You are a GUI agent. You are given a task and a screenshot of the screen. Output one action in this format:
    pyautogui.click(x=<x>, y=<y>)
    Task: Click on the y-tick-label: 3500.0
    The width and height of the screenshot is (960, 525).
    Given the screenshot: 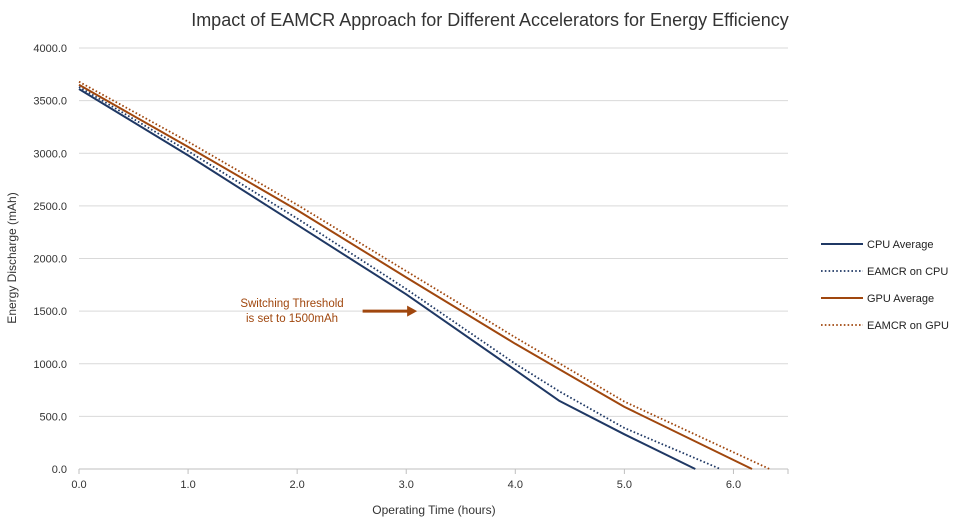 What is the action you would take?
    pyautogui.click(x=50, y=102)
    